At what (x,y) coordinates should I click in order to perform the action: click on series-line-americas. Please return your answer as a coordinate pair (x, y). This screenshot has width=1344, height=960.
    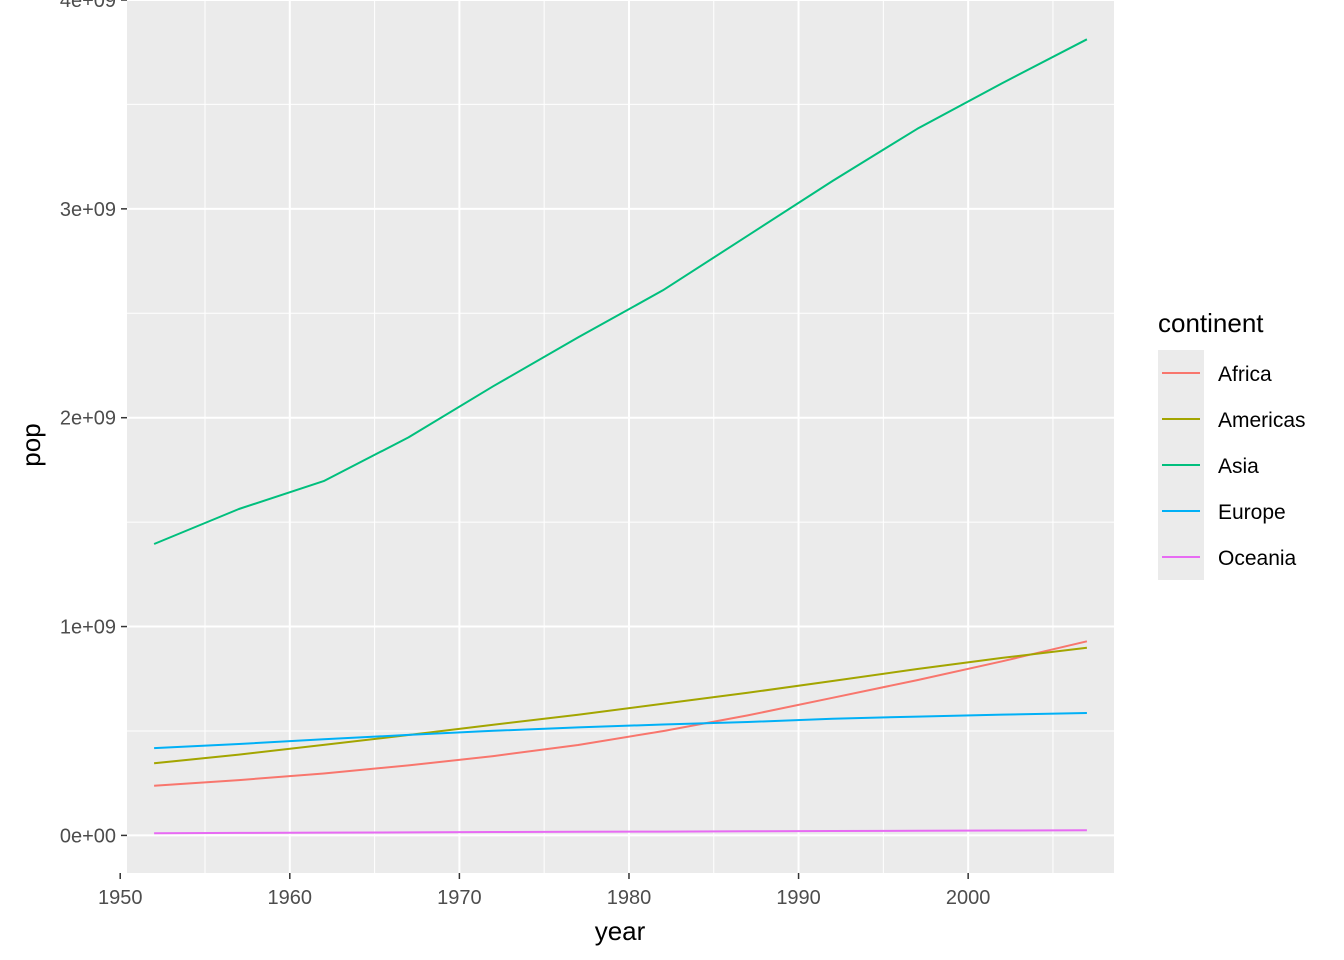
    Looking at the image, I should click on (620, 705).